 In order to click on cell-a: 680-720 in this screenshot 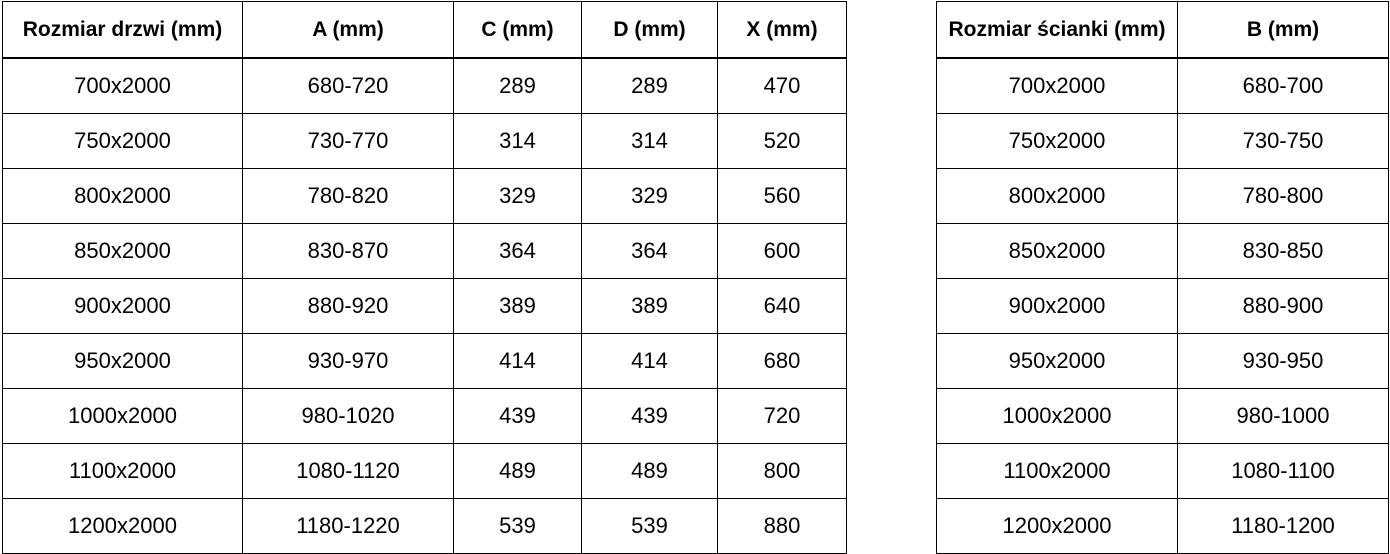, I will do `click(348, 85)`.